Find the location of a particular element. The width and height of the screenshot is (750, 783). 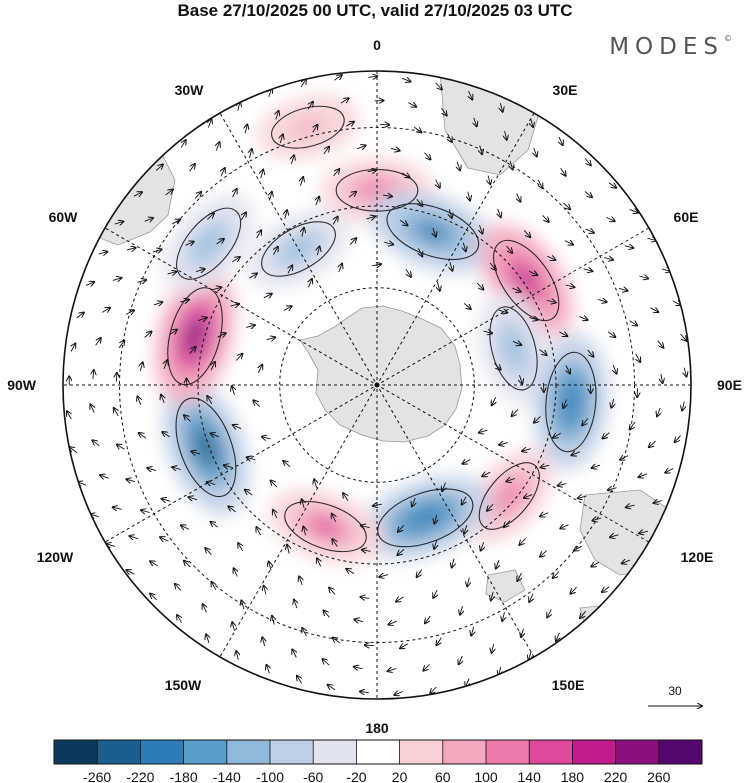

colorbar-tick-label: -260 is located at coordinates (97, 776).